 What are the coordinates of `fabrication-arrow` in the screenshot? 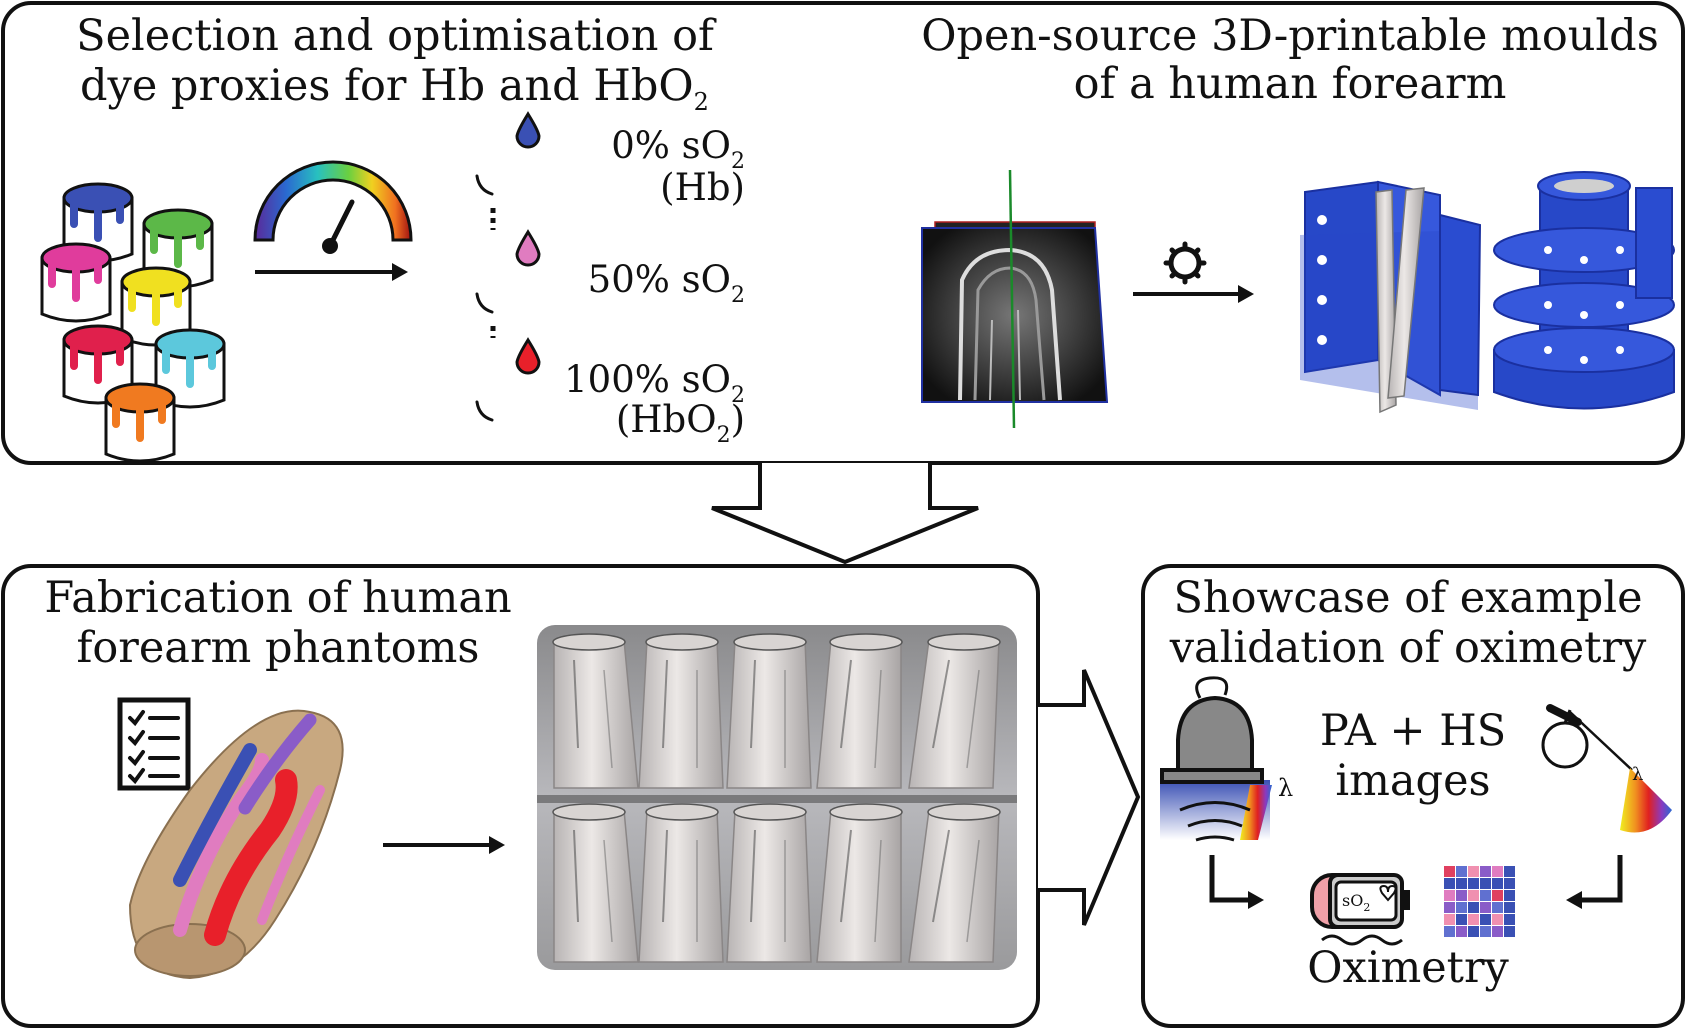 It's located at (444, 845).